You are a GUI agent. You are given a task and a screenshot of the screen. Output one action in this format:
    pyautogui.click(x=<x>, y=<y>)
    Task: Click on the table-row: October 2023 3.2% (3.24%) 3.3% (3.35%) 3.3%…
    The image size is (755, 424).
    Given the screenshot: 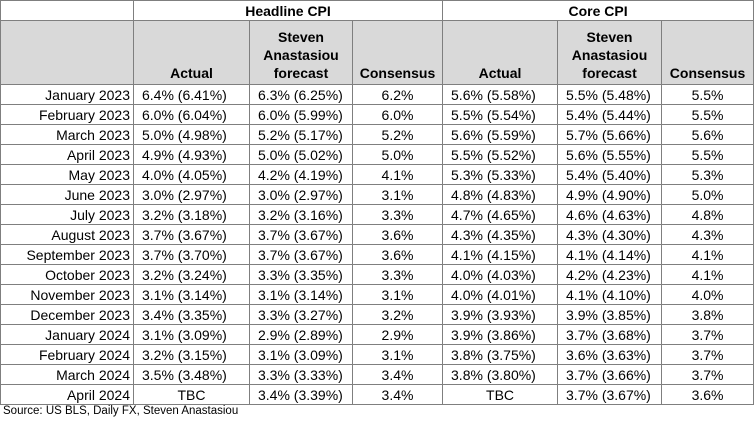 What is the action you would take?
    pyautogui.click(x=377, y=274)
    